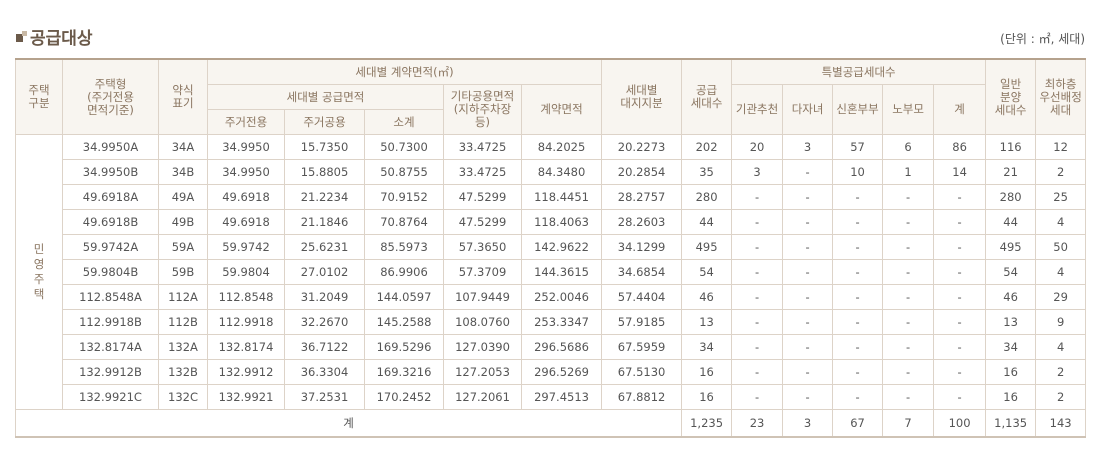 The width and height of the screenshot is (1107, 457). I want to click on data-cell: 57.4404, so click(642, 297).